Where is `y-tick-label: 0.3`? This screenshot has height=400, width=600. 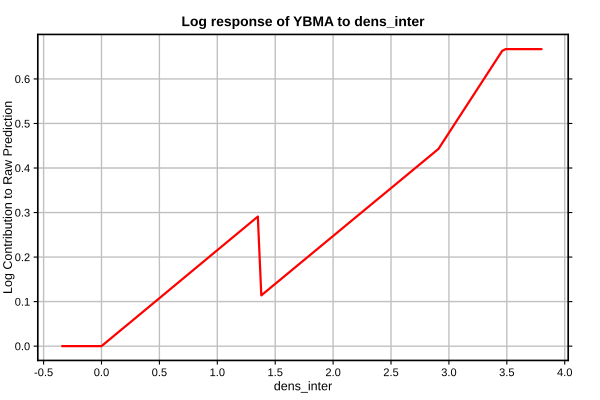 y-tick-label: 0.3 is located at coordinates (22, 212).